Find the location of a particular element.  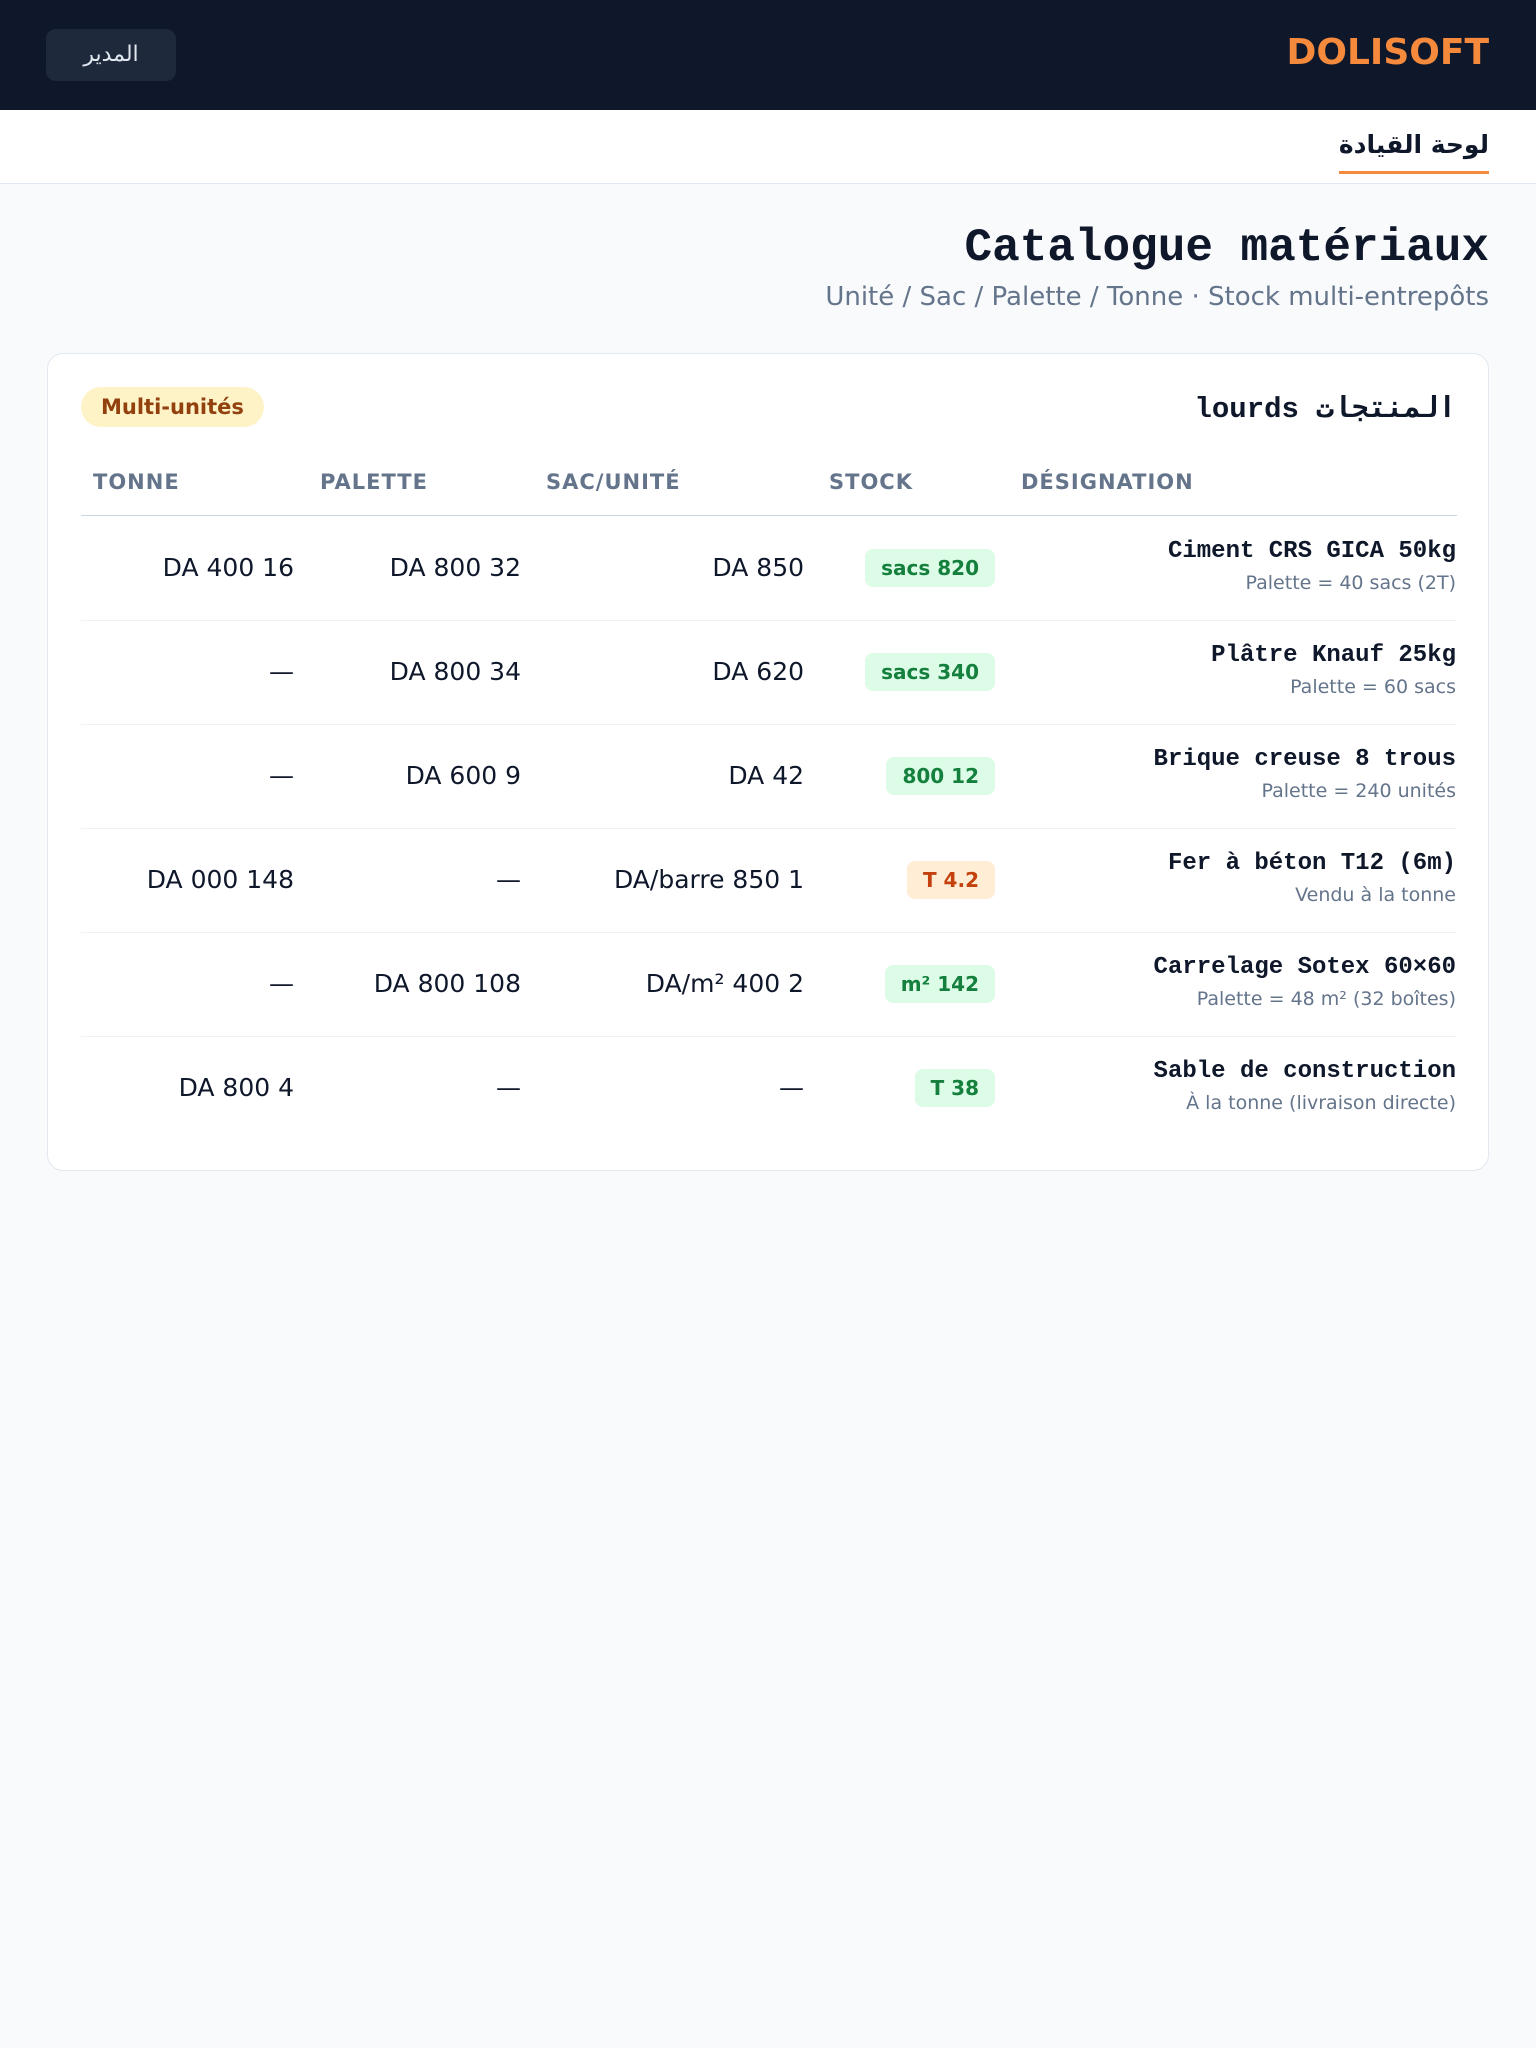

product-name: Carrelage Sotex 60×60 is located at coordinates (1304, 967).